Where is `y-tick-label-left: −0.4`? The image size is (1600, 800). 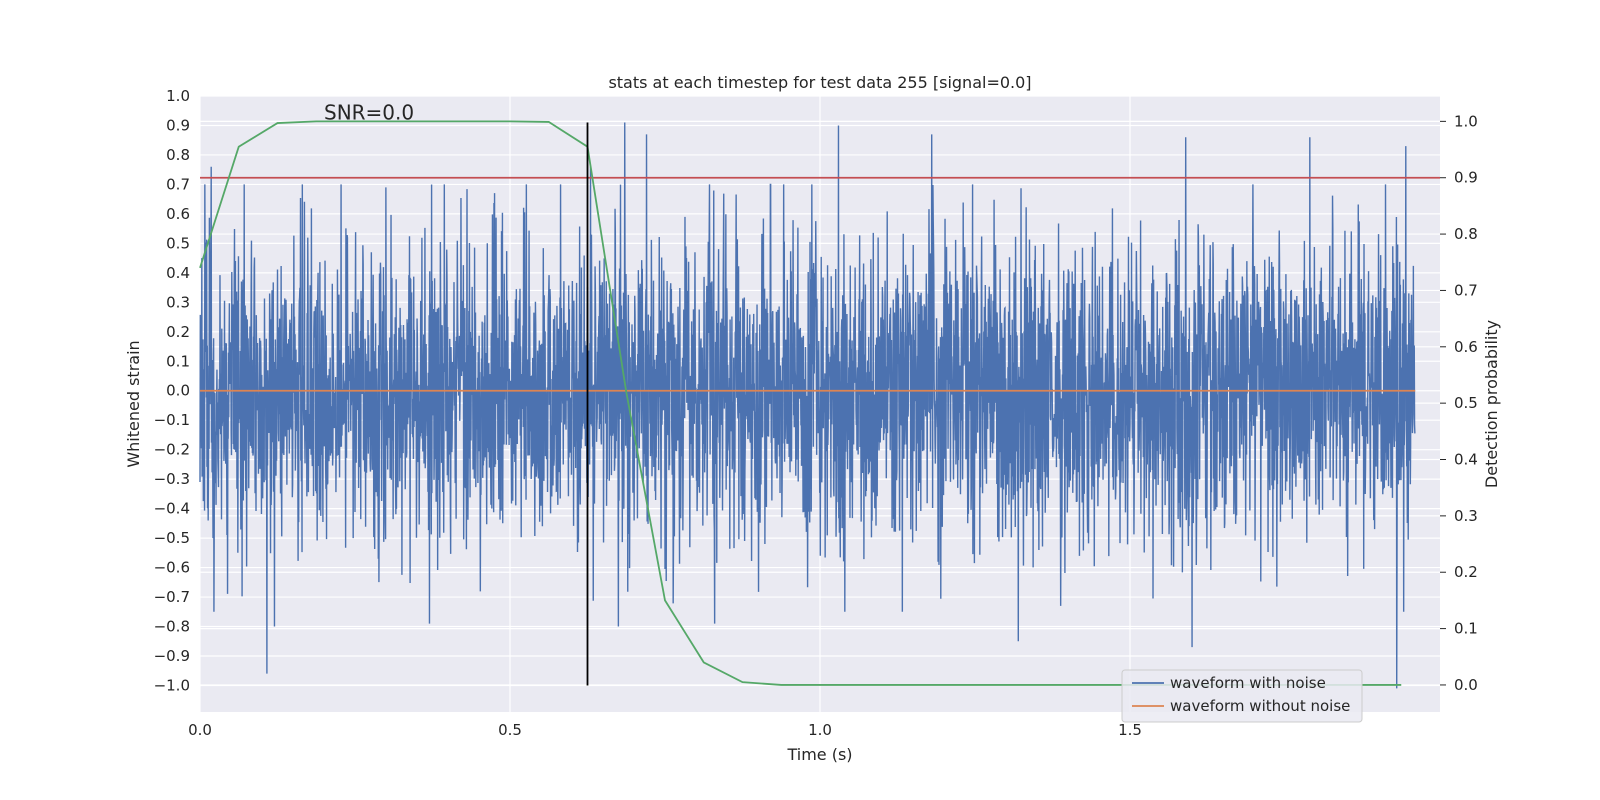
y-tick-label-left: −0.4 is located at coordinates (172, 509).